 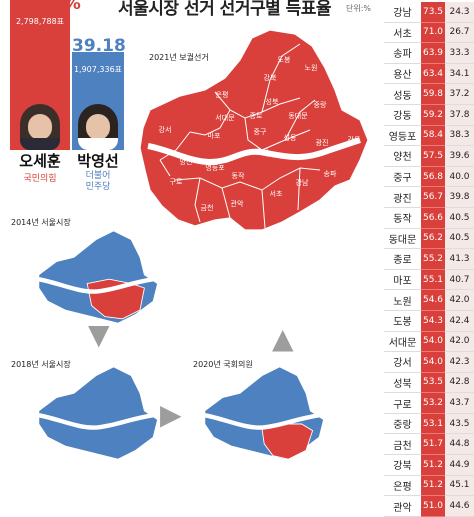 I want to click on district-cell: 동작, so click(x=402, y=218).